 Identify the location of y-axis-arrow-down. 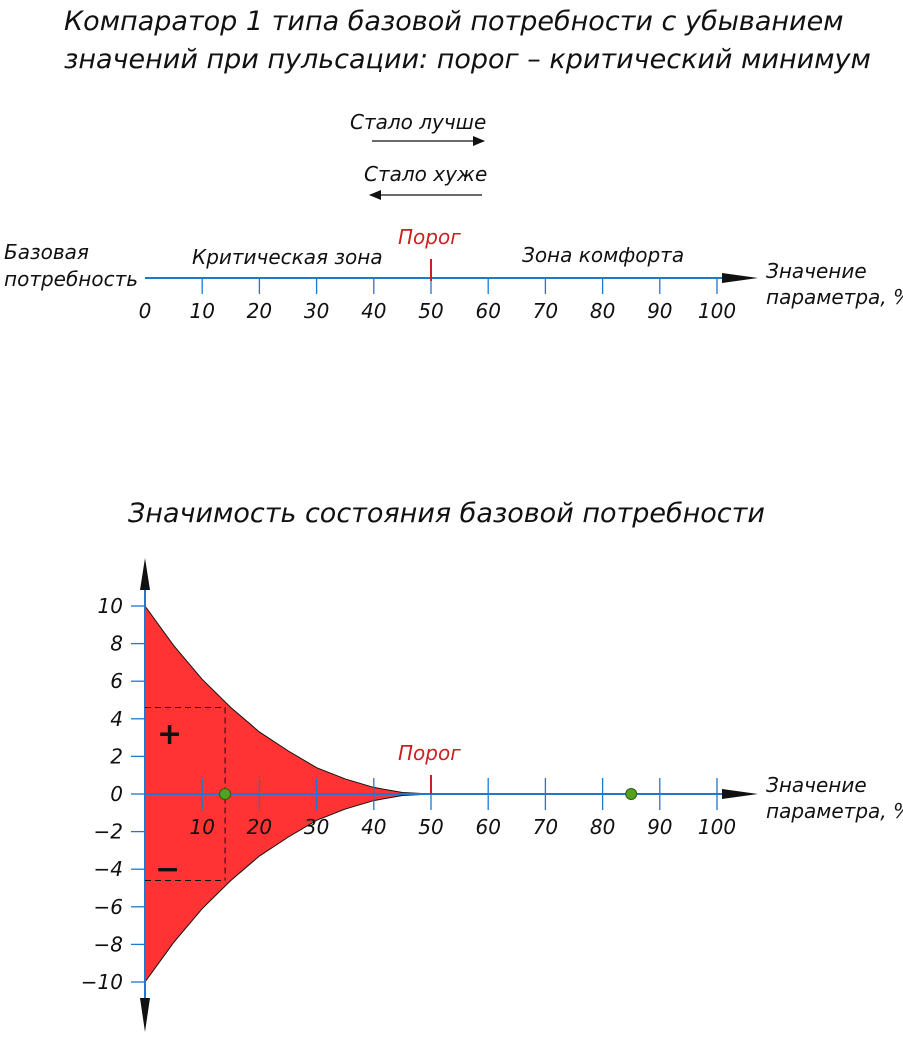
(145, 1015).